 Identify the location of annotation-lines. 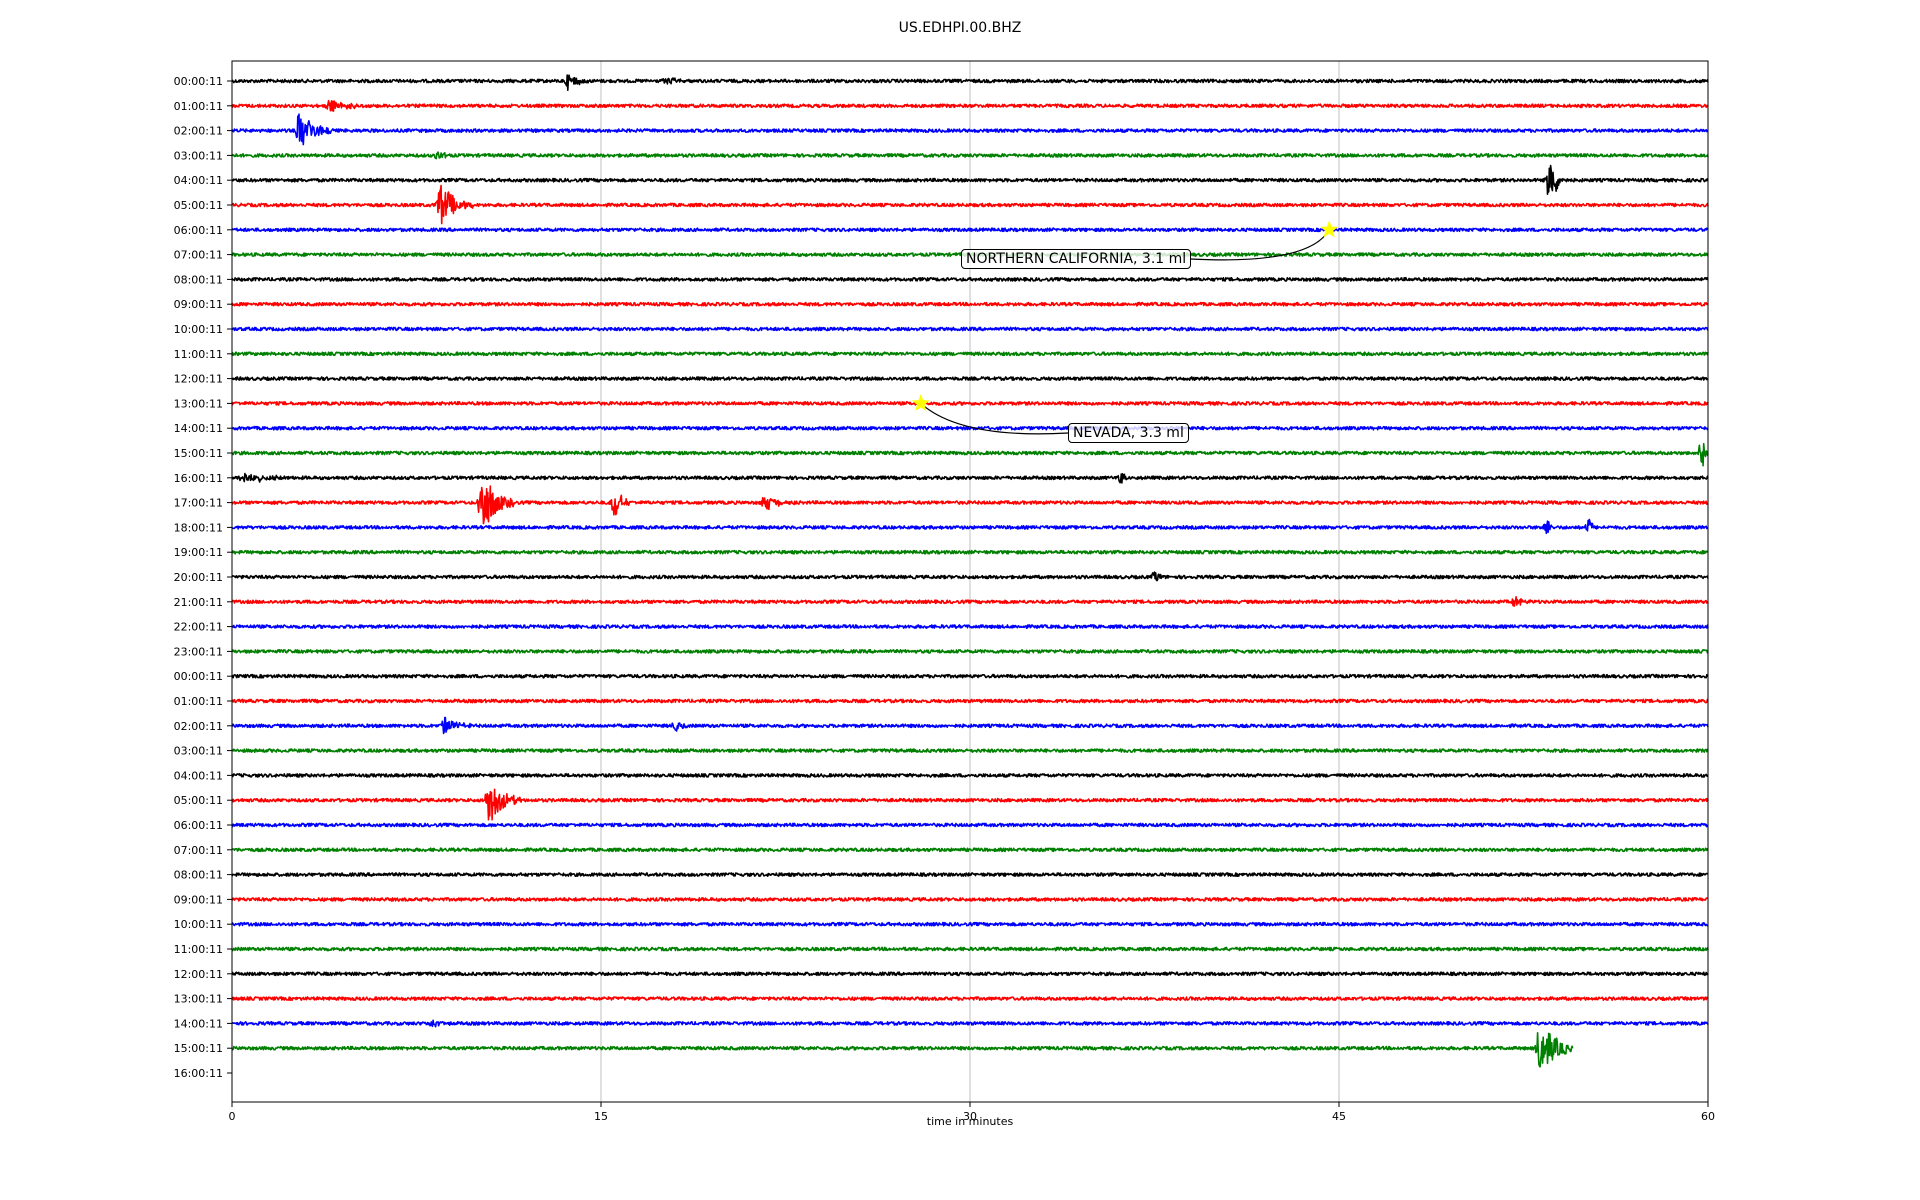
(1125, 327).